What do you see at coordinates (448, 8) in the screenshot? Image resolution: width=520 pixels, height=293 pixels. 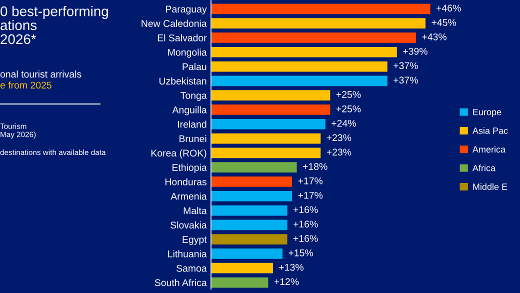 I see `data-label: +46%` at bounding box center [448, 8].